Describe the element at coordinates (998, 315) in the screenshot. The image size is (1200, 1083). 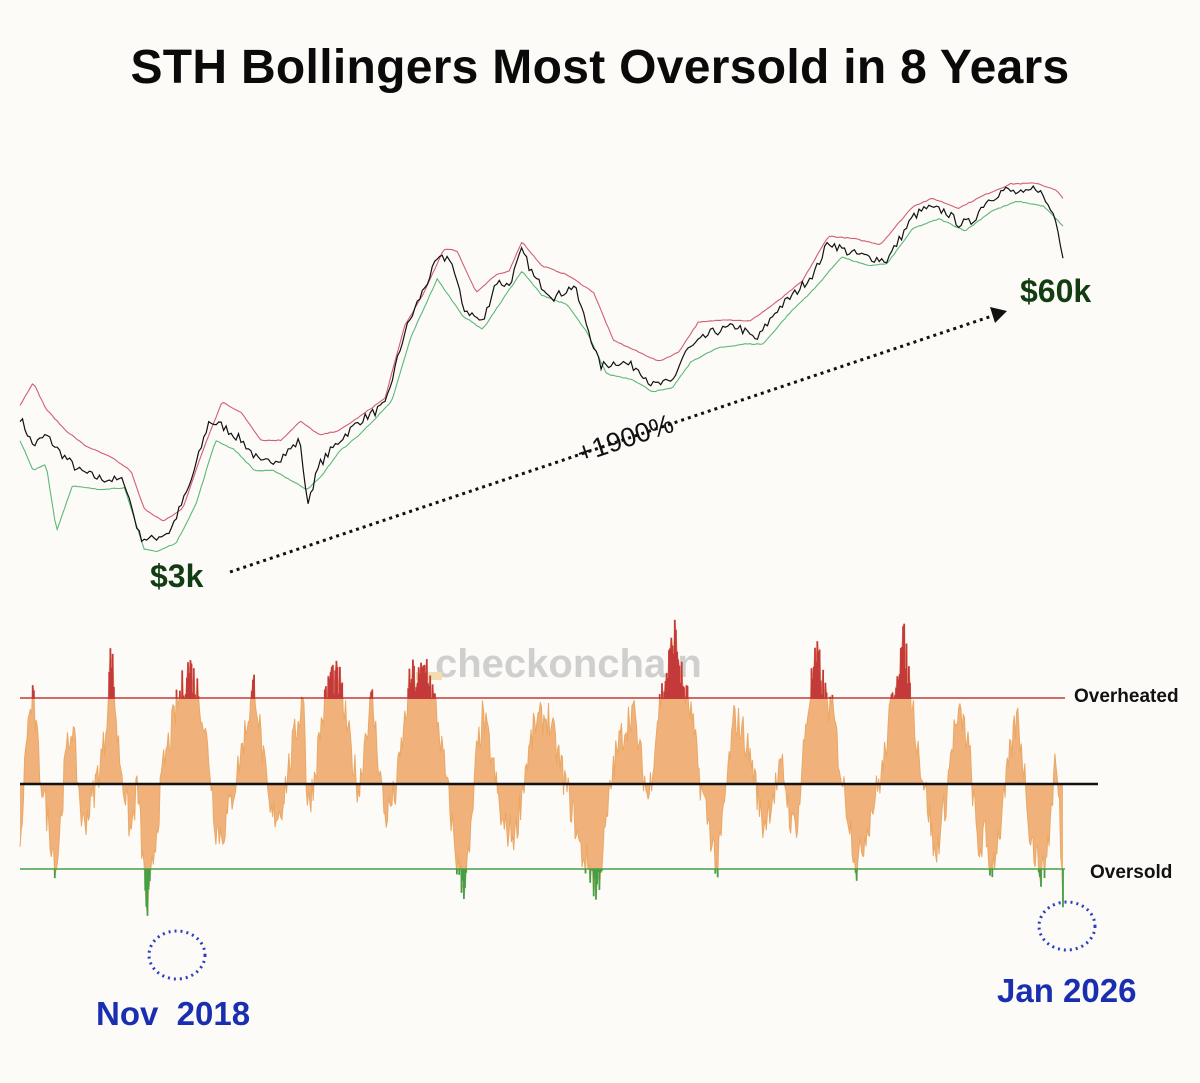
I see `growth-arrow-head` at that location.